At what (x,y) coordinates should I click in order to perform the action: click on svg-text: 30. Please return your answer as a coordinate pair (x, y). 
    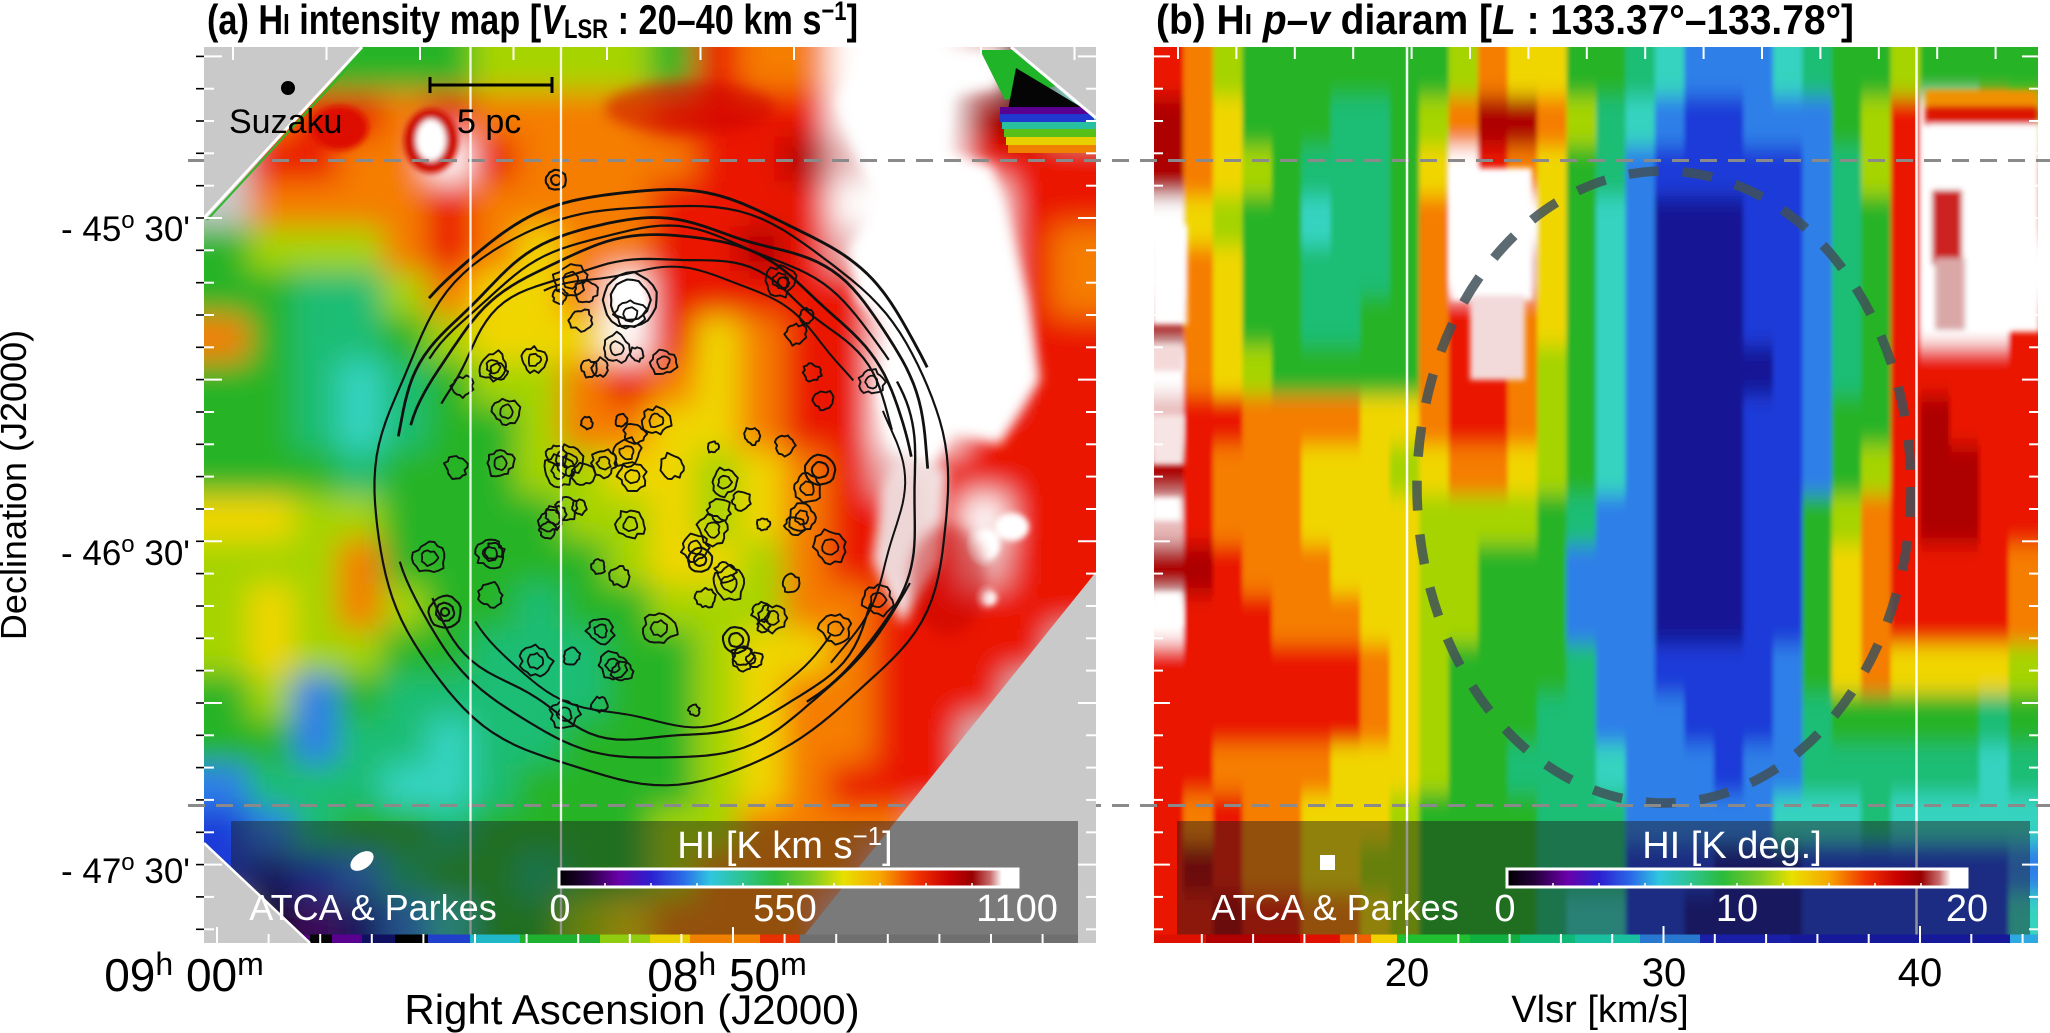
    Looking at the image, I should click on (1664, 973).